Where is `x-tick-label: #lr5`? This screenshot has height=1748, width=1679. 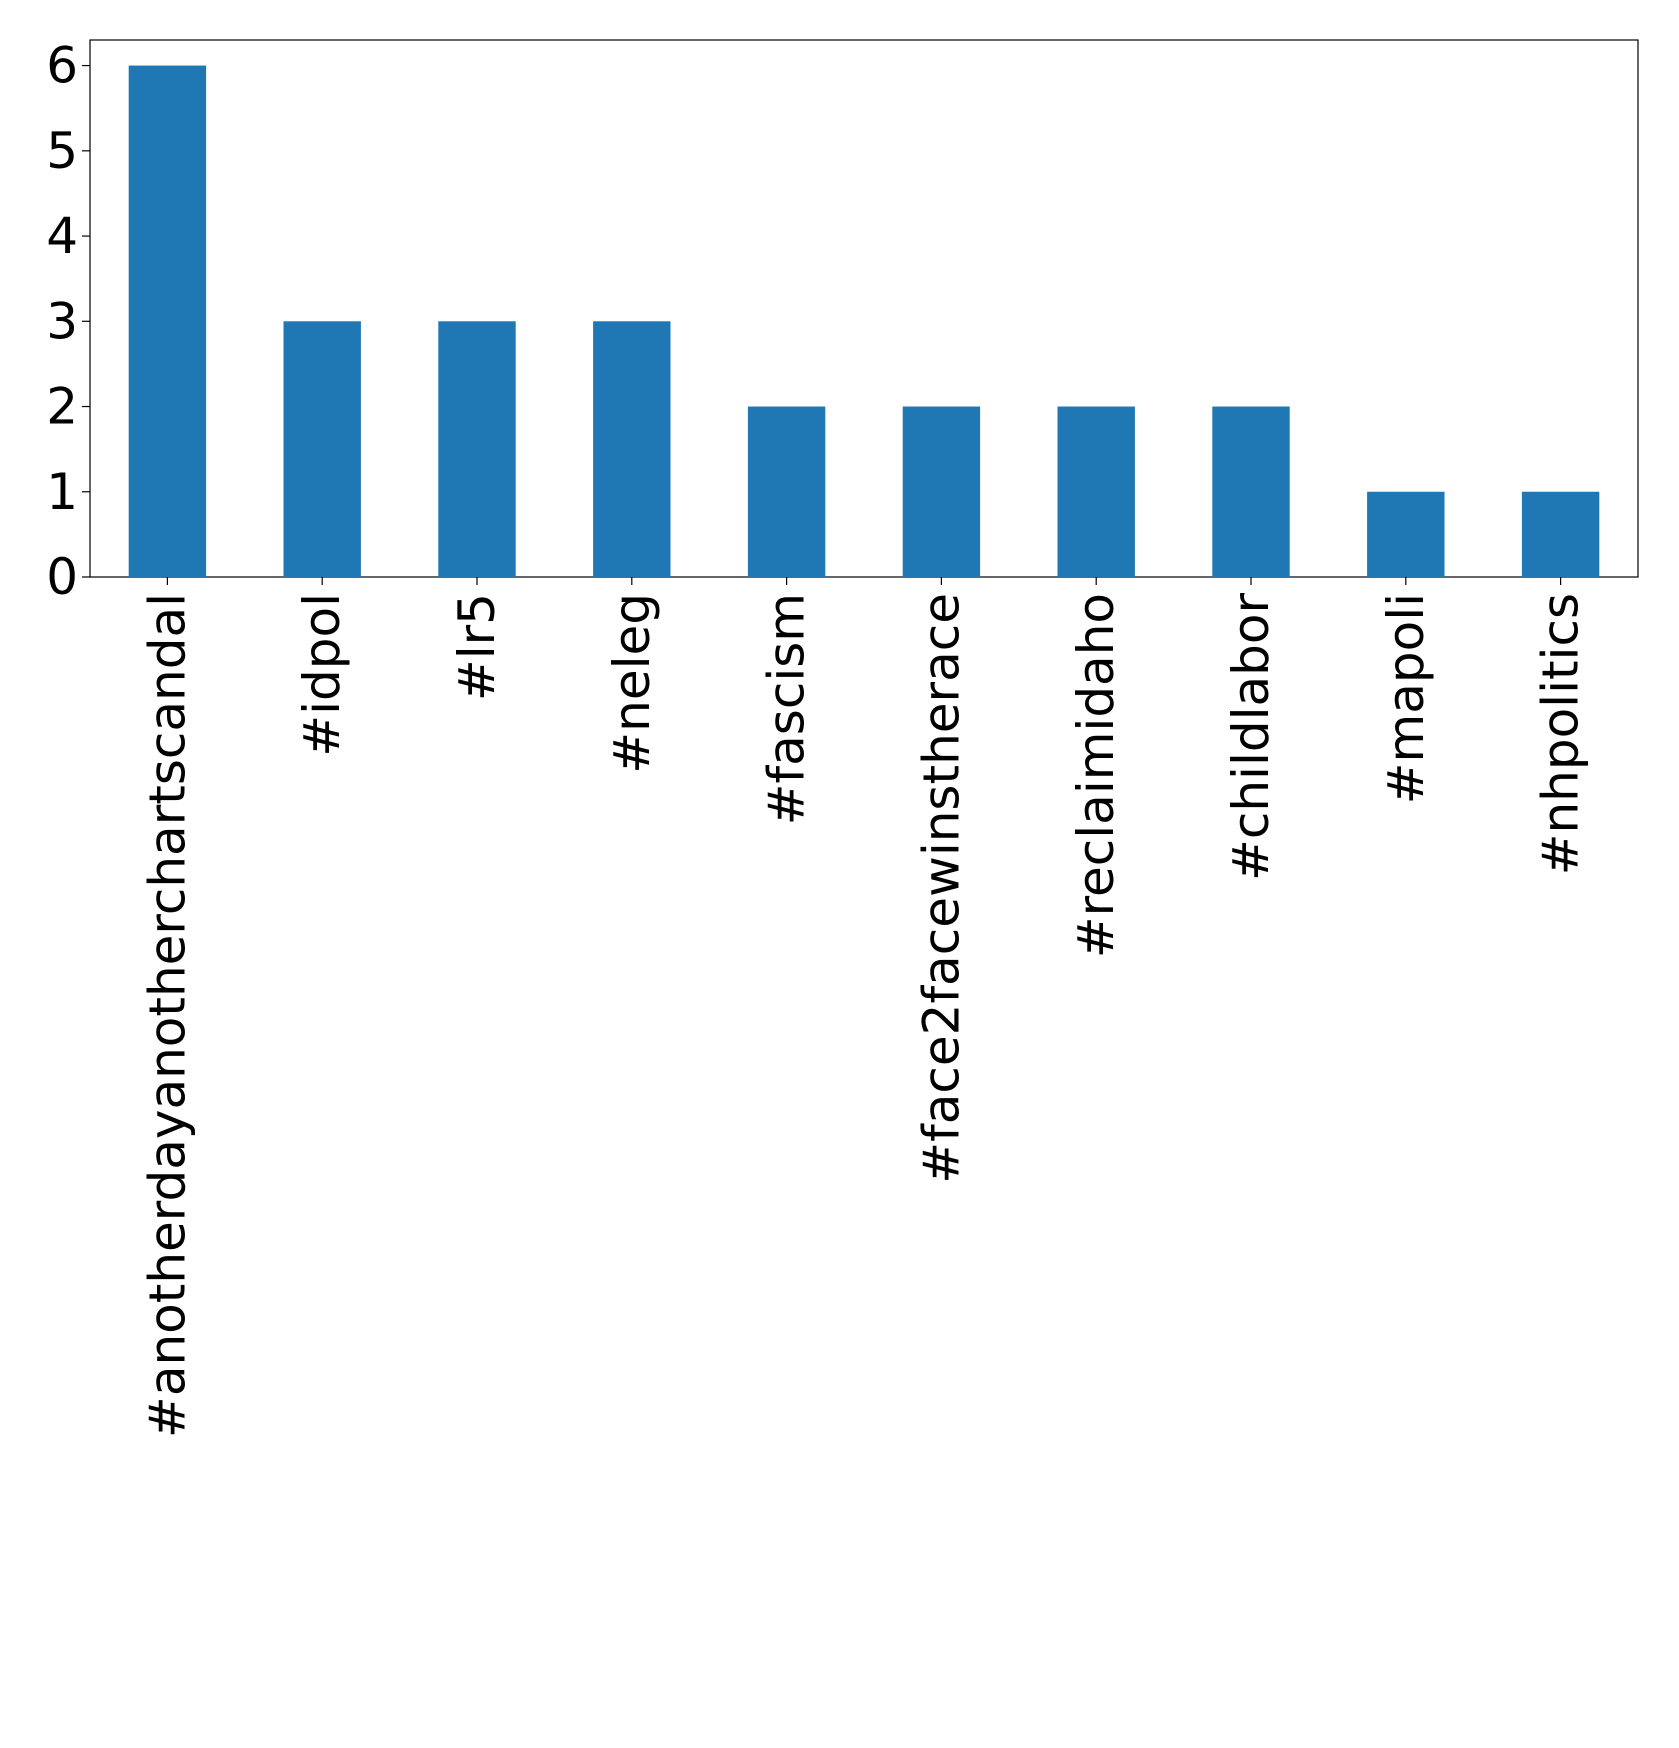
x-tick-label: #lr5 is located at coordinates (477, 647).